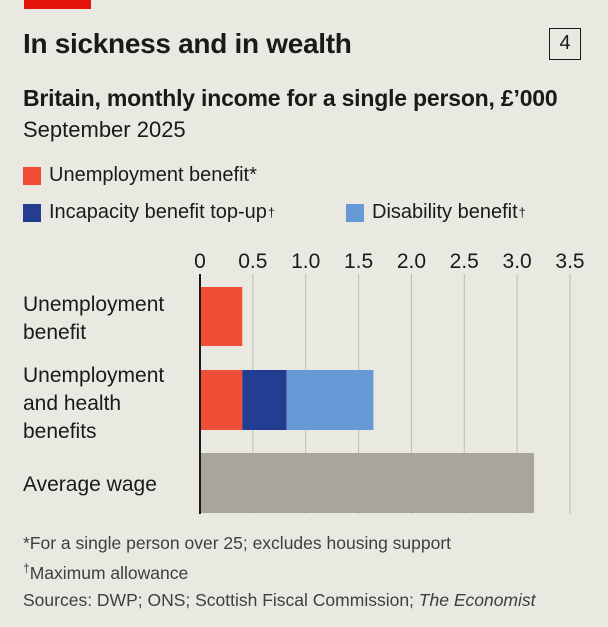 The width and height of the screenshot is (608, 627). I want to click on legend-swatch-unemployment, so click(32, 175).